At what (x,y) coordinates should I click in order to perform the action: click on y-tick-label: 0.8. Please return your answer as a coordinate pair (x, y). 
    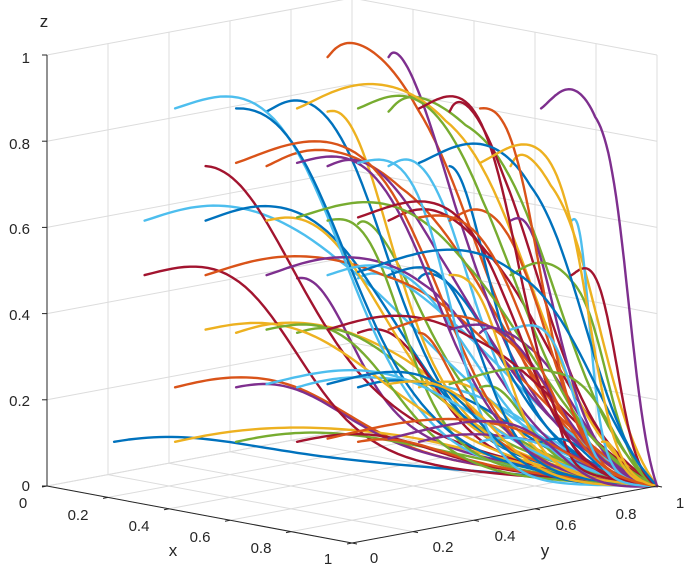
    Looking at the image, I should click on (626, 514).